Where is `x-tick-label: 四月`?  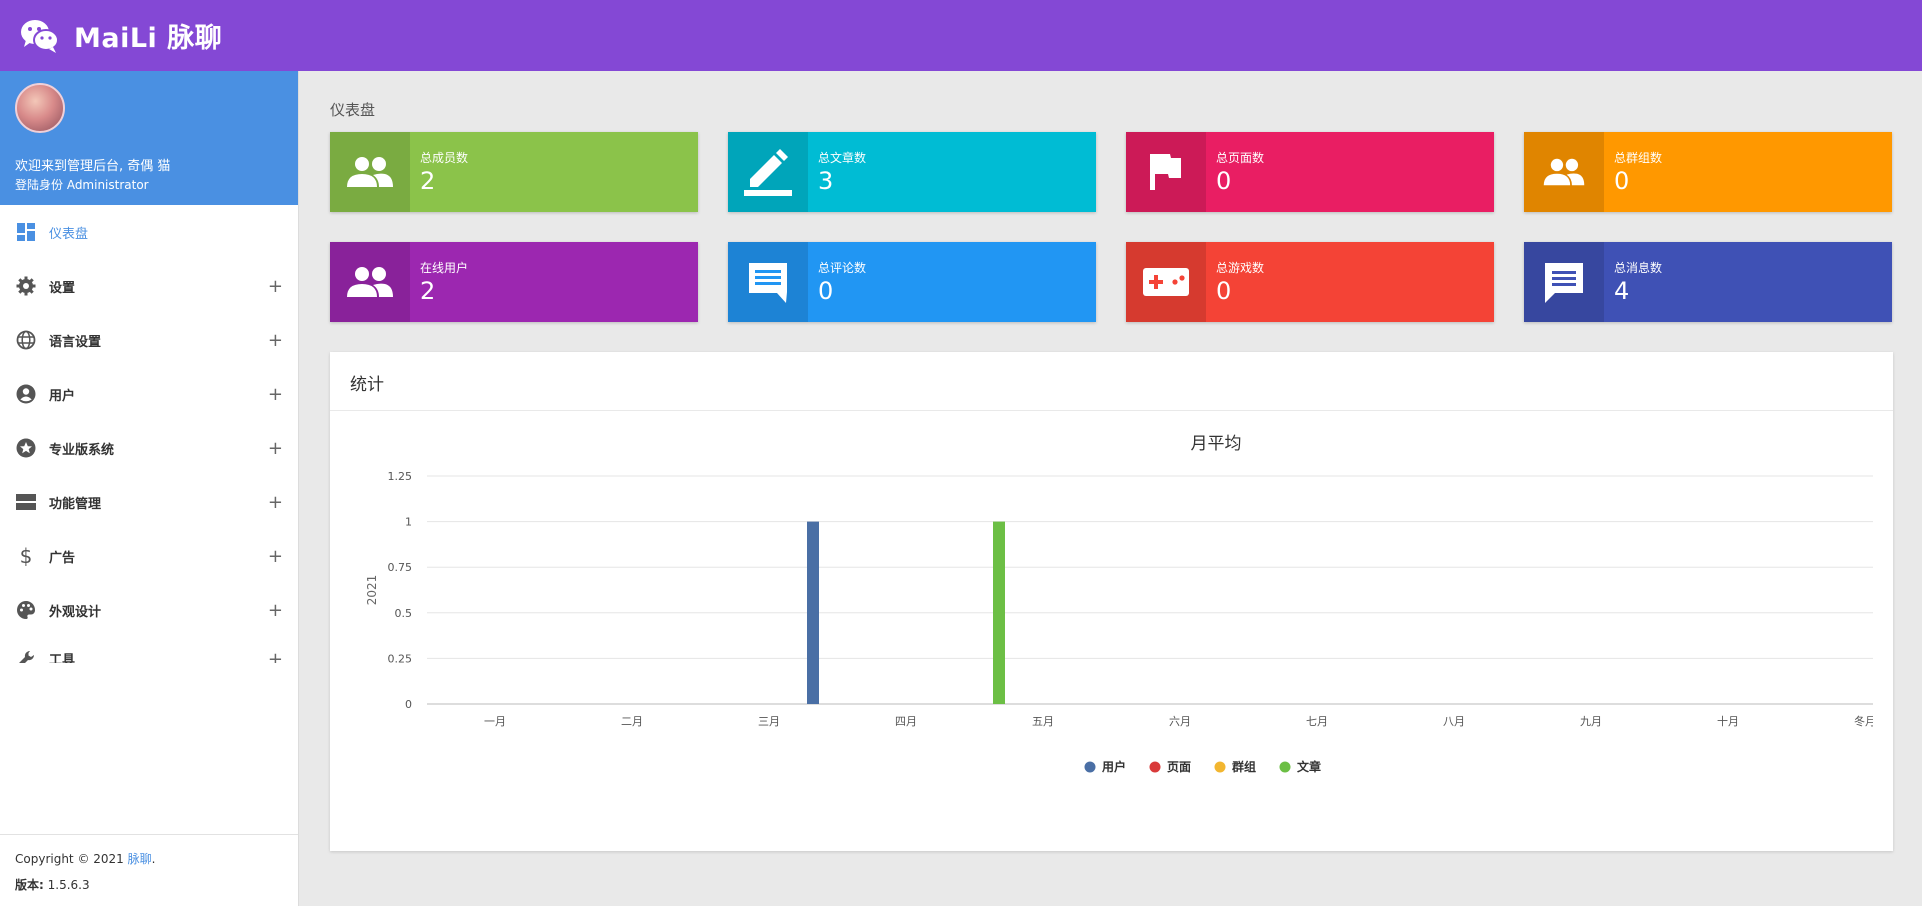
x-tick-label: 四月 is located at coordinates (906, 721).